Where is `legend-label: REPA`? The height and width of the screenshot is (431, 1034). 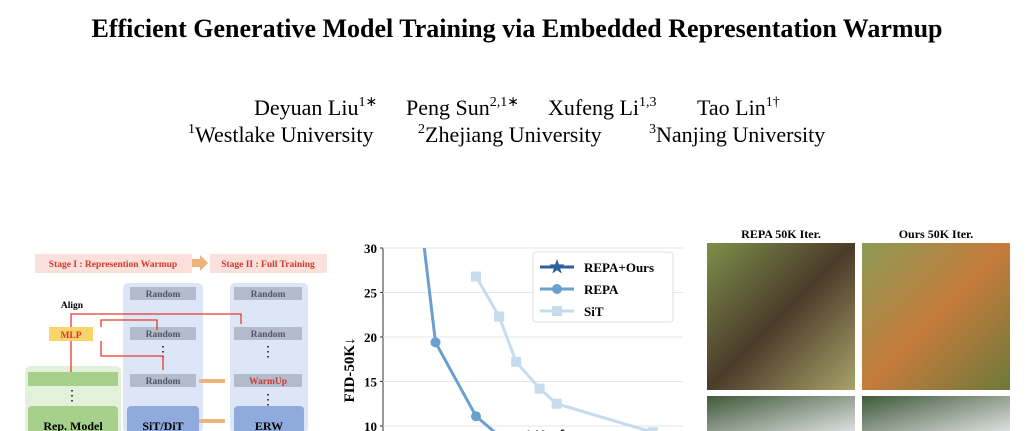
legend-label: REPA is located at coordinates (601, 289).